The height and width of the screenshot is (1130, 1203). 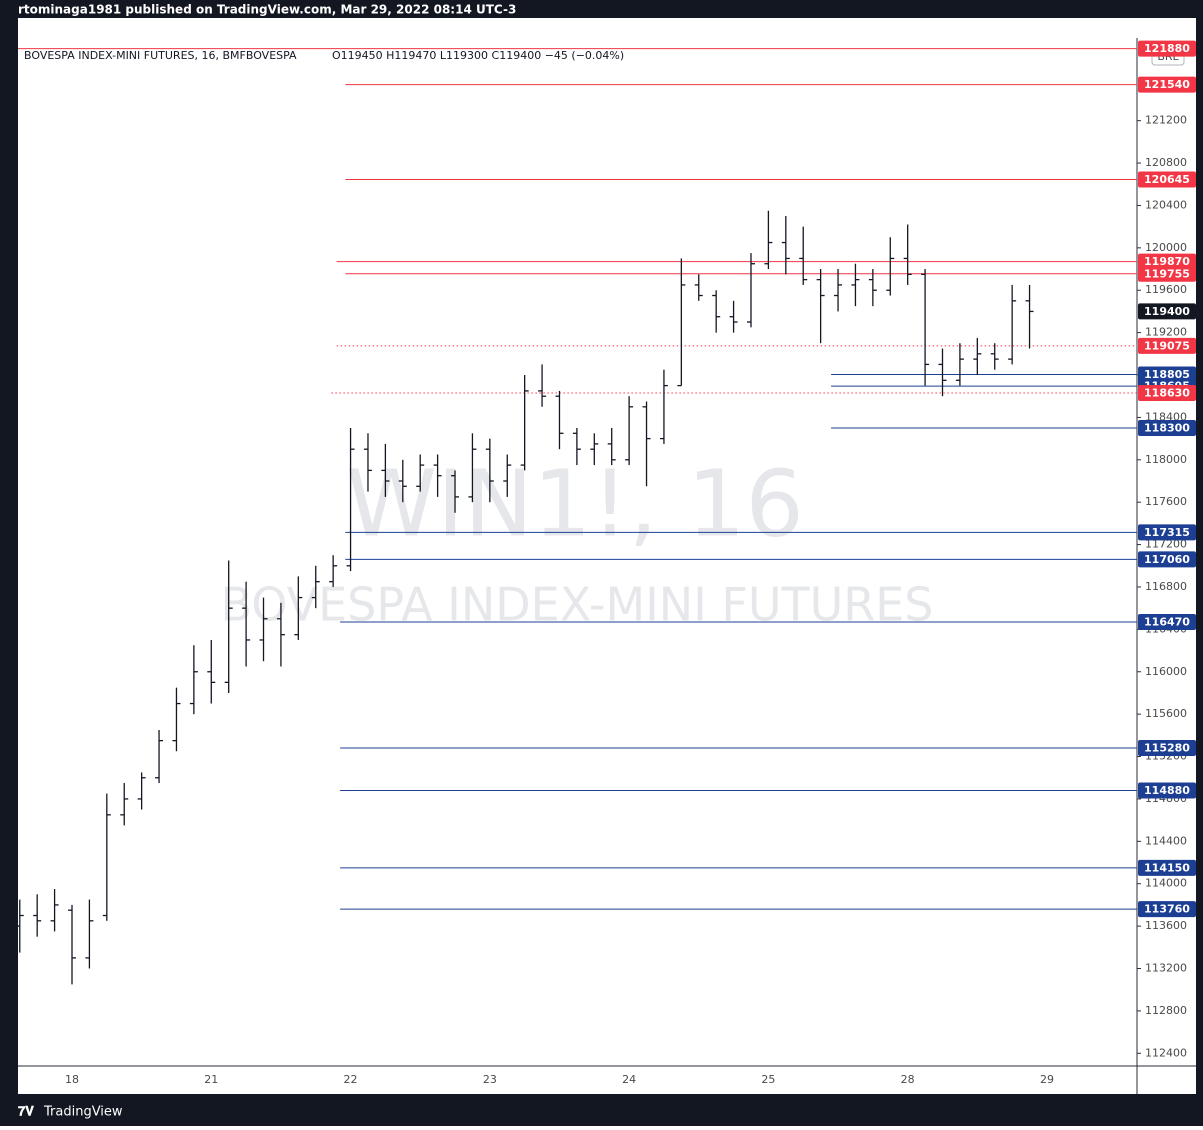 I want to click on top-bar, so click(x=601, y=9).